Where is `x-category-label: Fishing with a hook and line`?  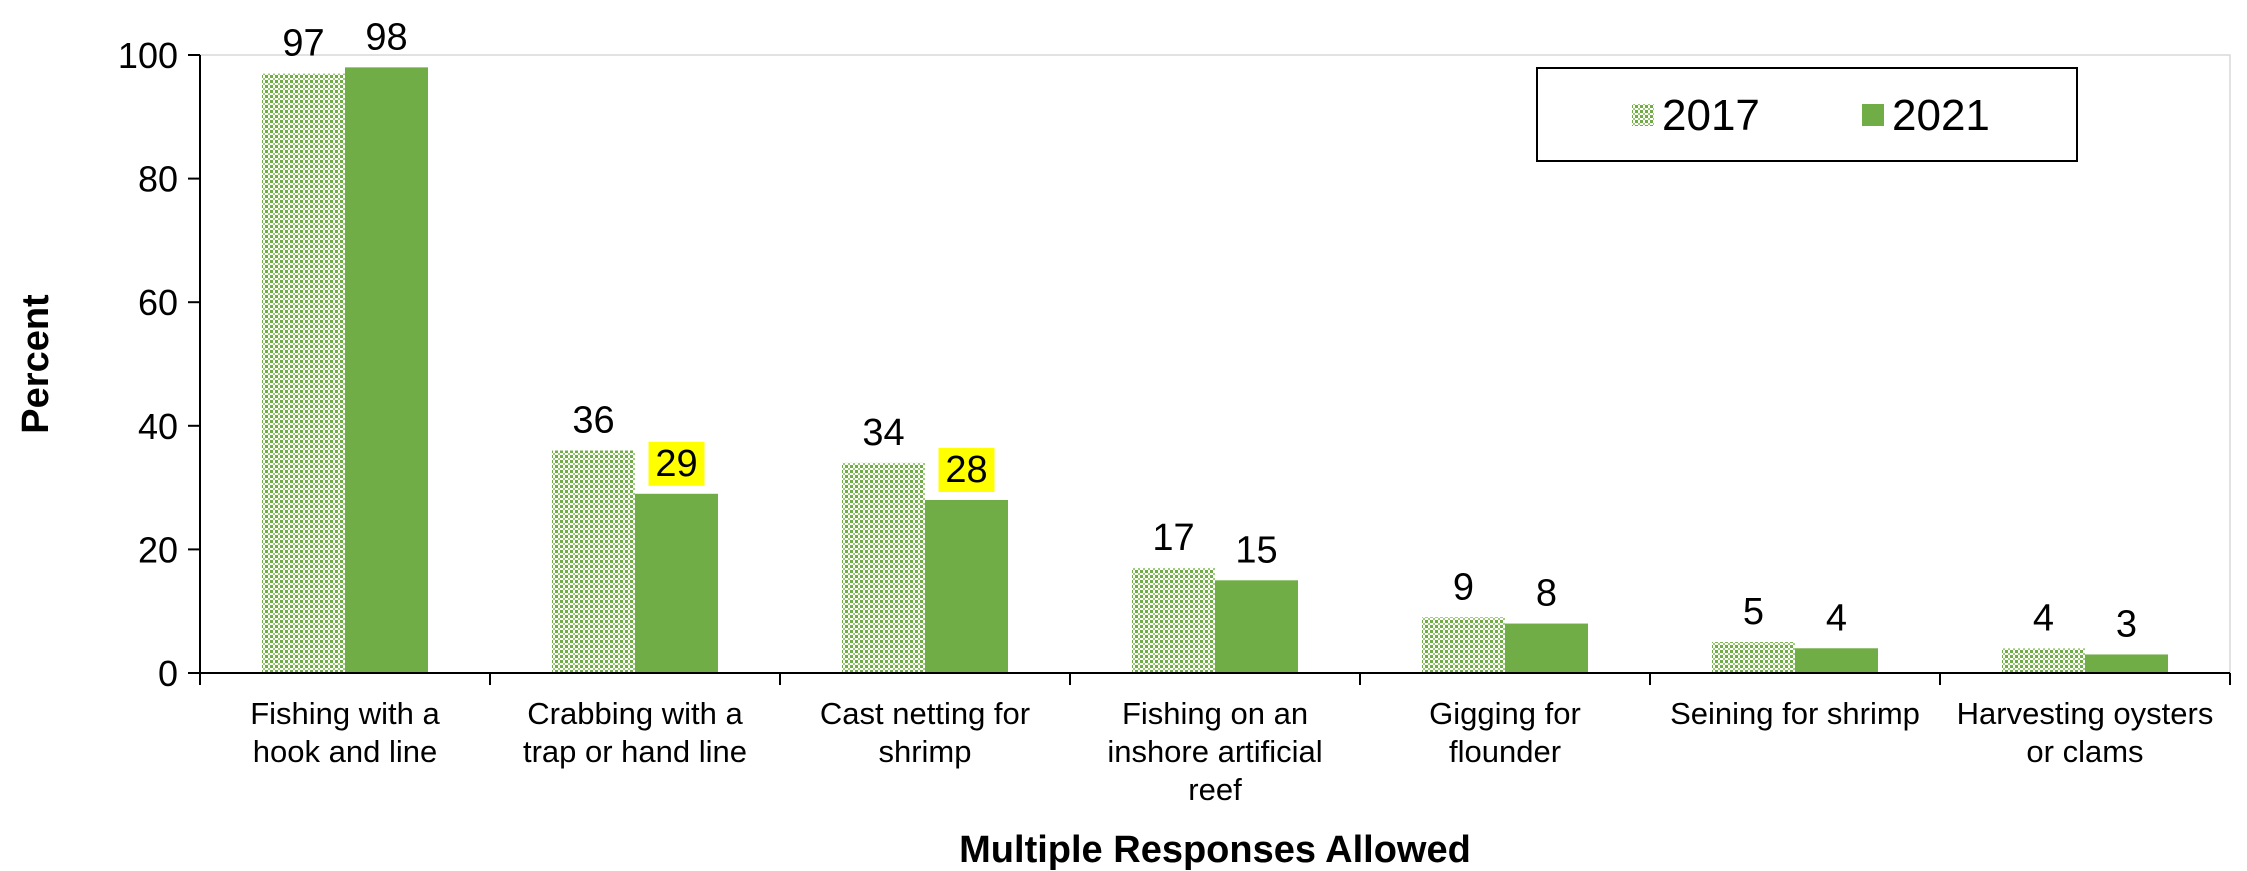 x-category-label: Fishing with a hook and line is located at coordinates (345, 732).